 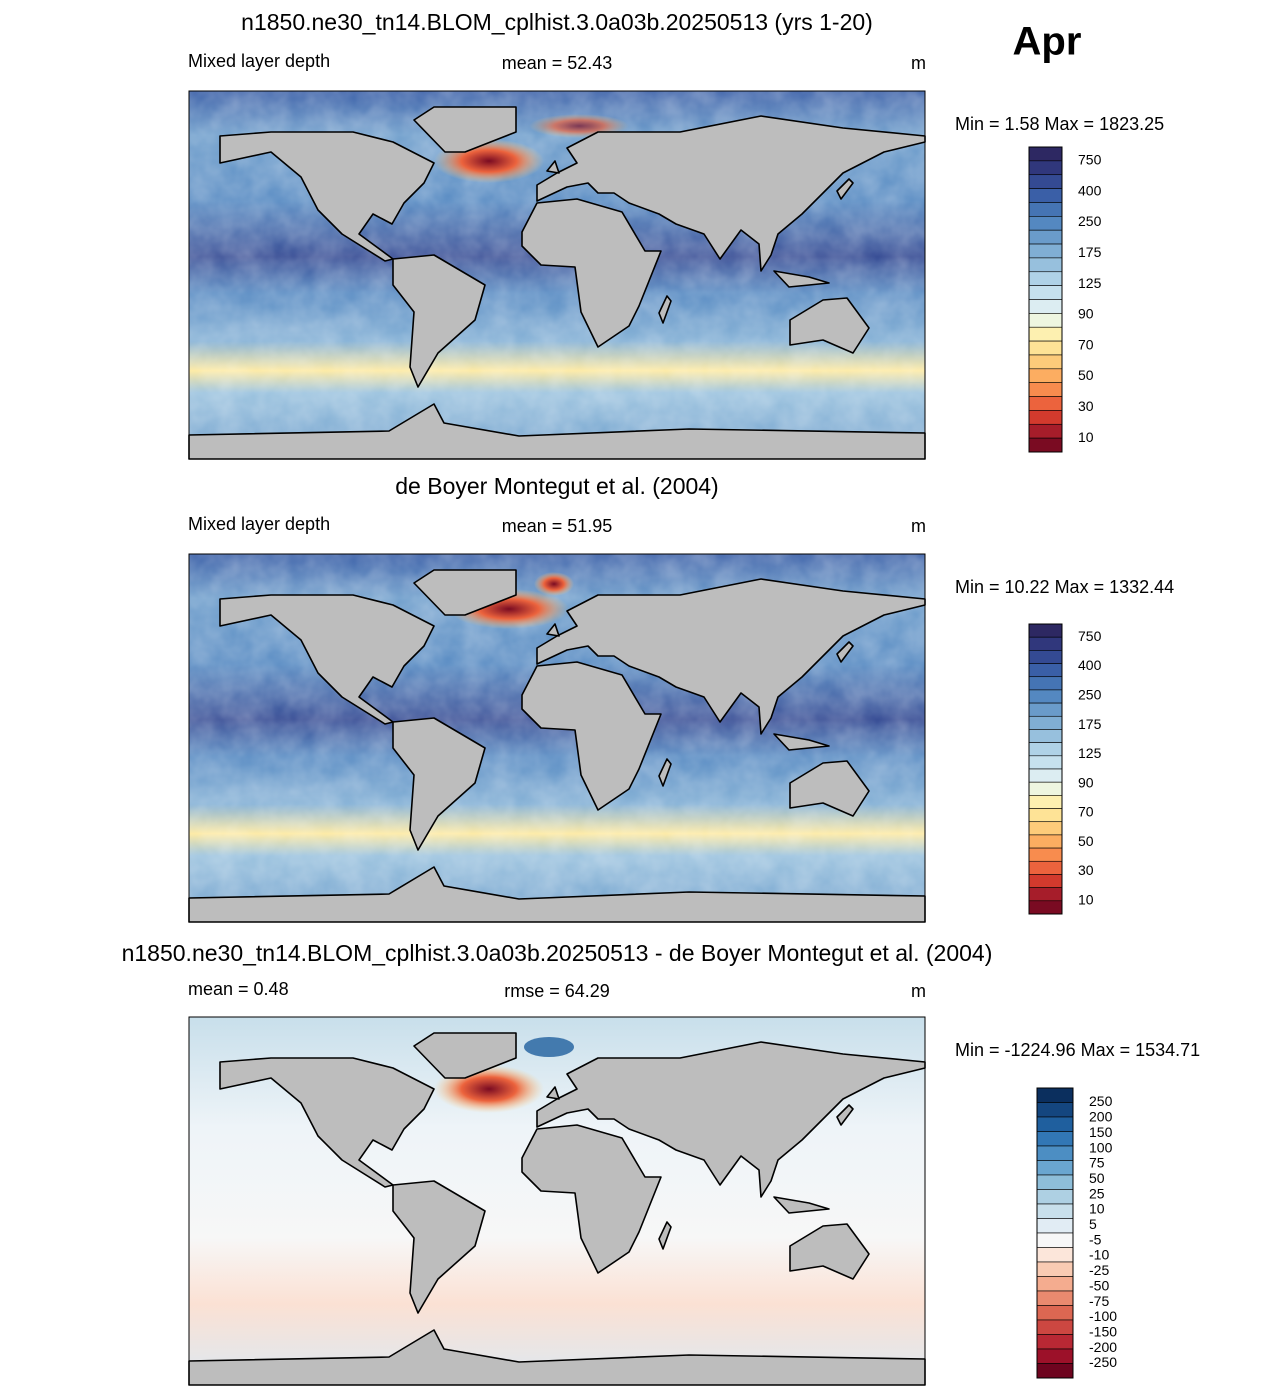 What do you see at coordinates (1097, 1193) in the screenshot?
I see `colorbar-label: 25` at bounding box center [1097, 1193].